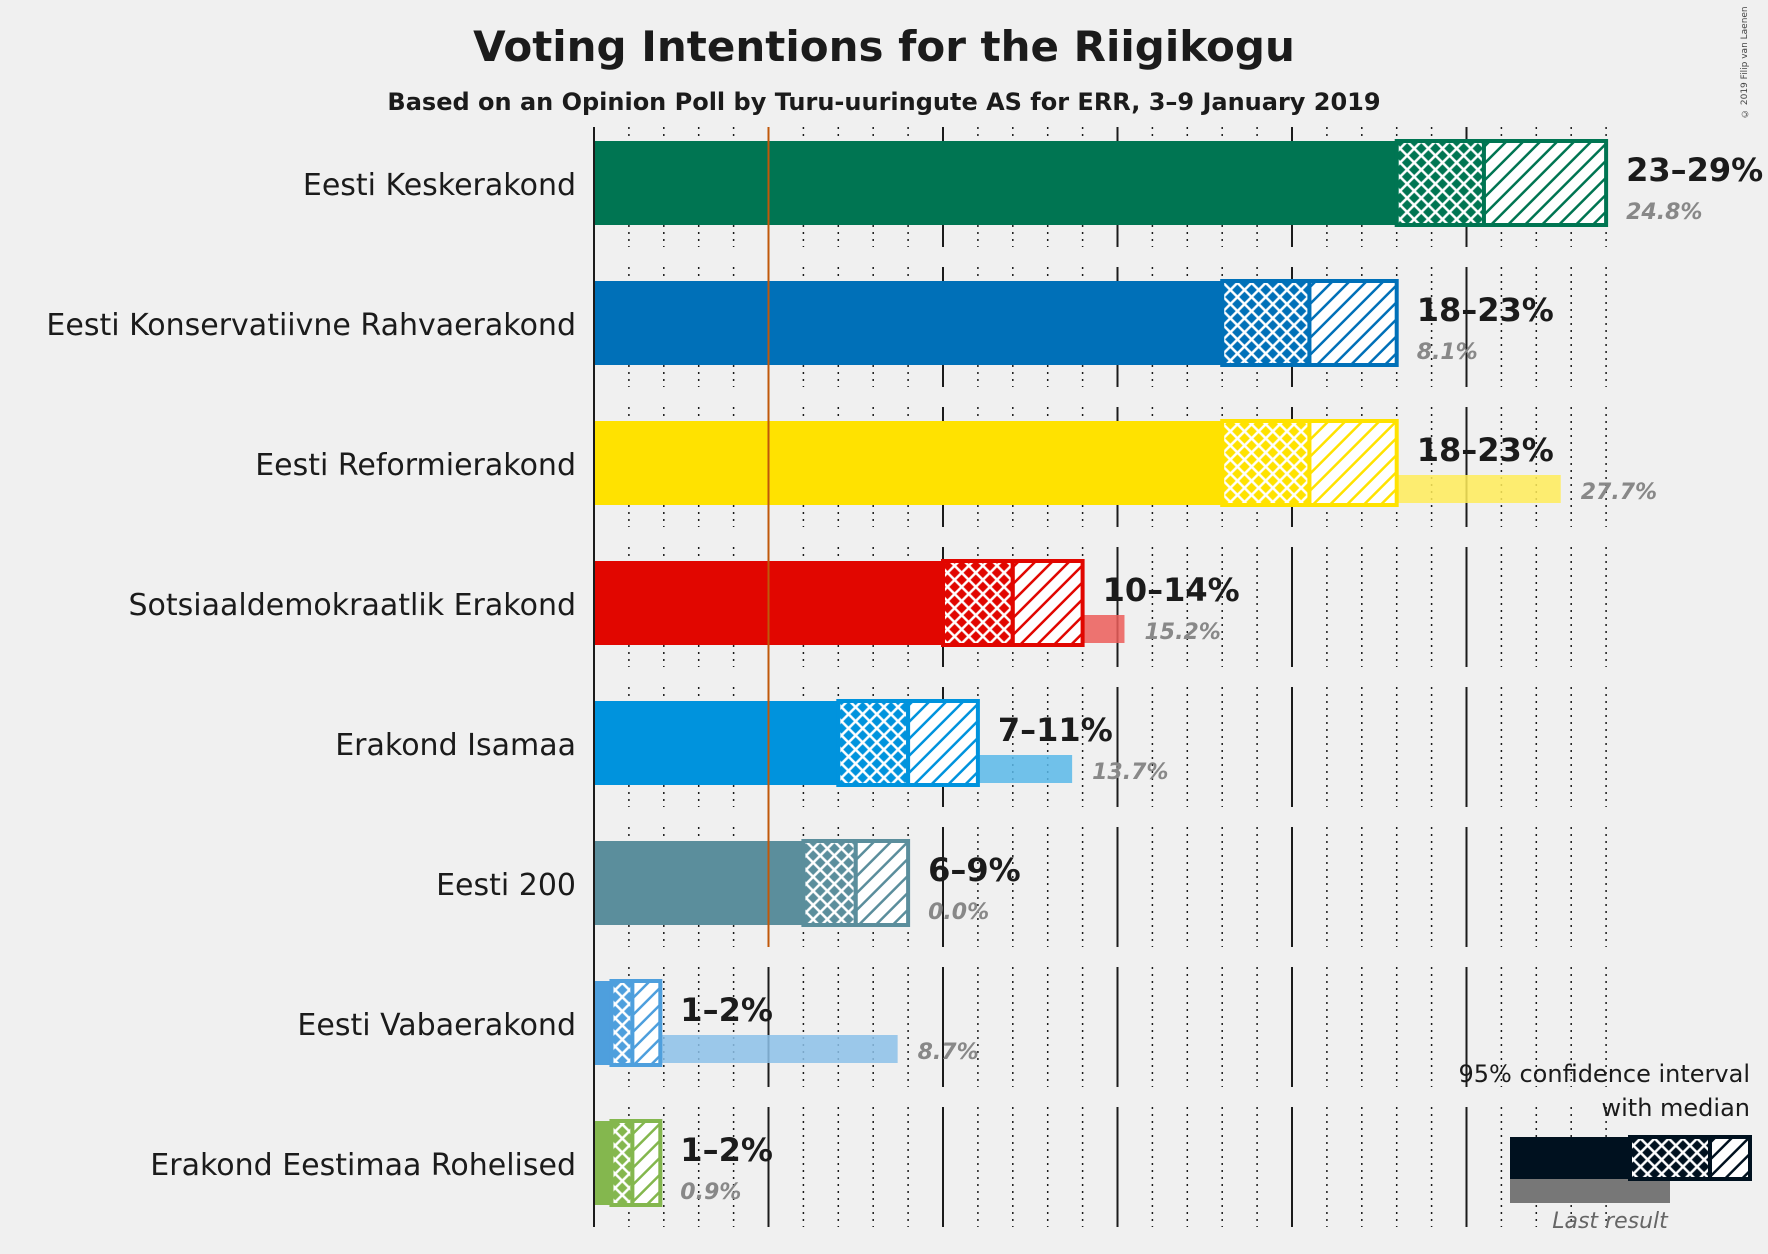 The width and height of the screenshot is (1768, 1254). I want to click on party-label: Erakond Eestimaa Rohelised, so click(363, 1165).